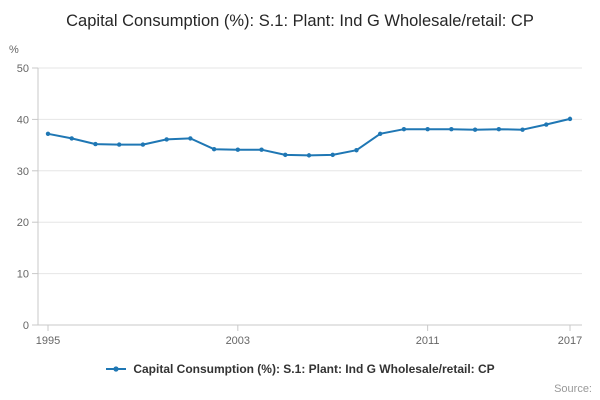 The width and height of the screenshot is (600, 400). Describe the element at coordinates (23, 223) in the screenshot. I see `y-tick-label: 20` at that location.